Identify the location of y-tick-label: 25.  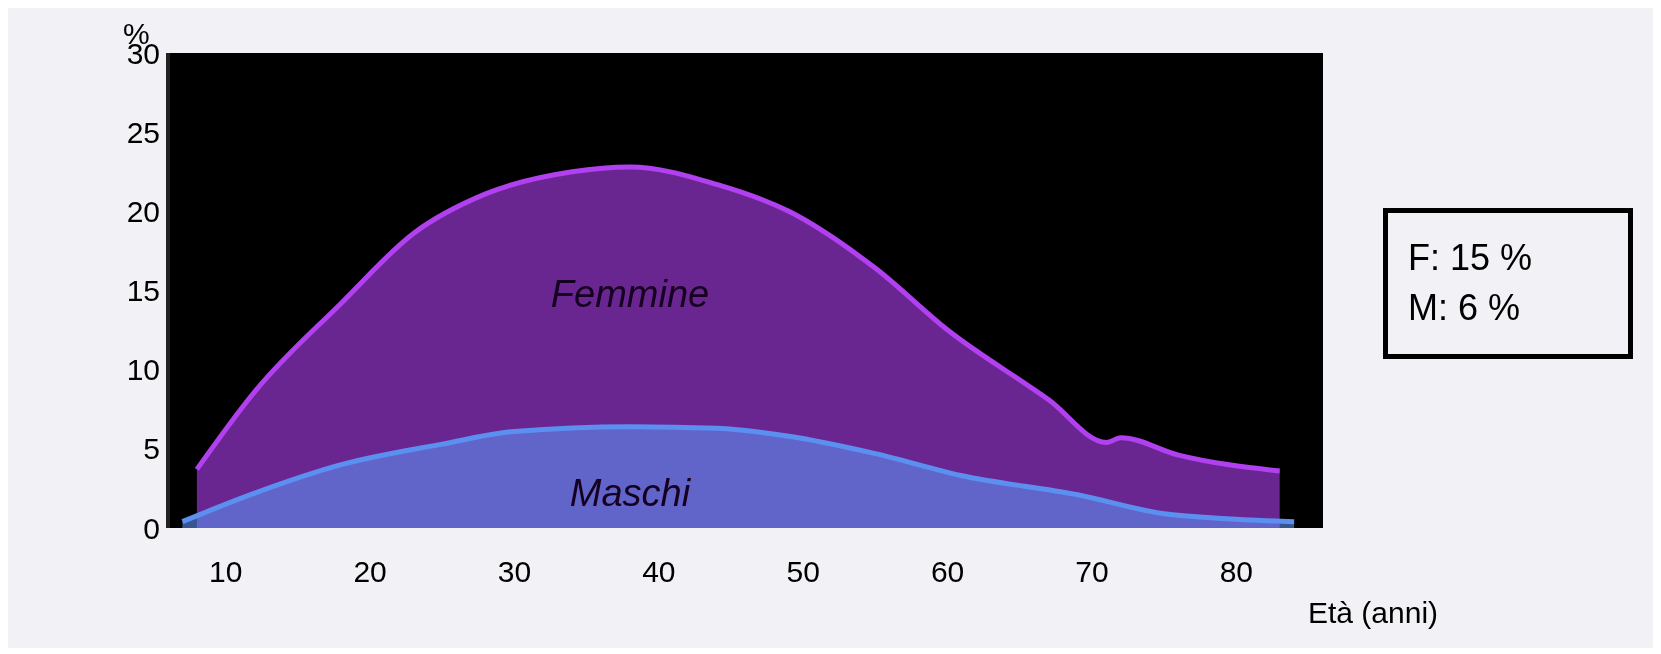
(143, 132).